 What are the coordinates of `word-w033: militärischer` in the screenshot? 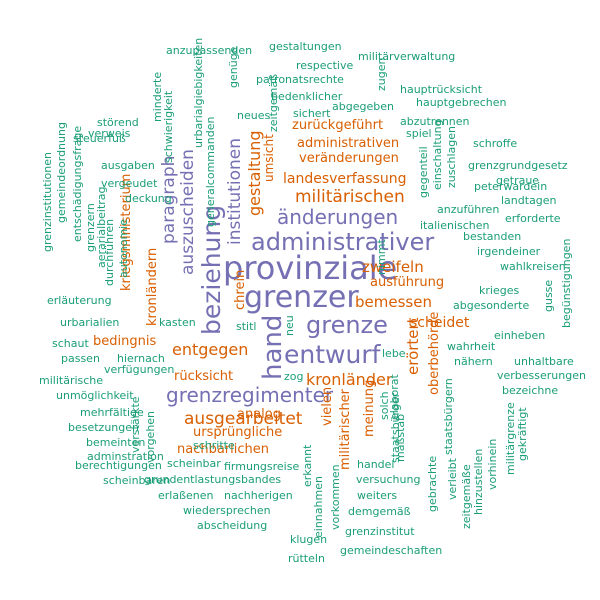 It's located at (345, 429).